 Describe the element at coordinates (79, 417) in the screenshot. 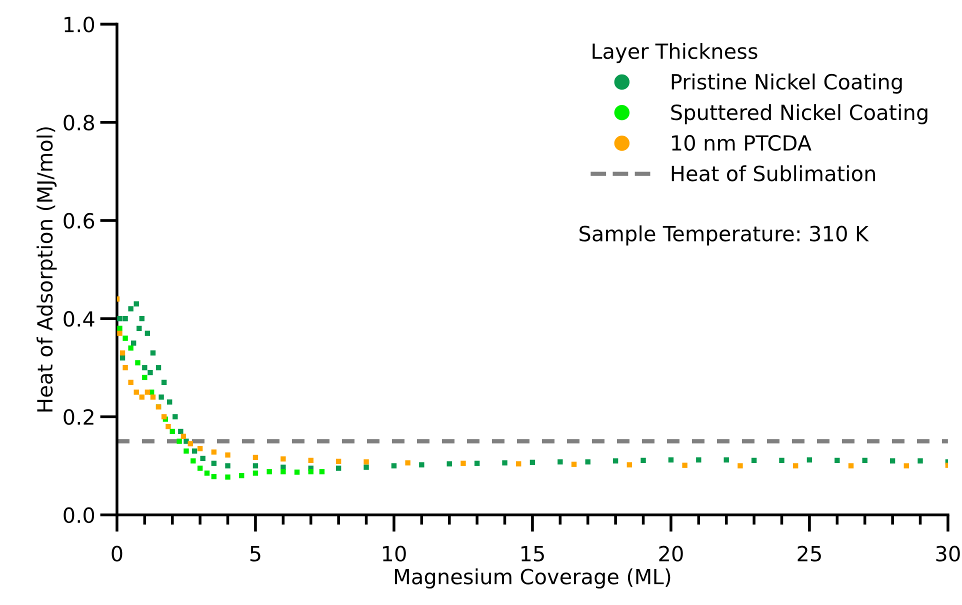

I see `y-tick-label: 0.2` at that location.